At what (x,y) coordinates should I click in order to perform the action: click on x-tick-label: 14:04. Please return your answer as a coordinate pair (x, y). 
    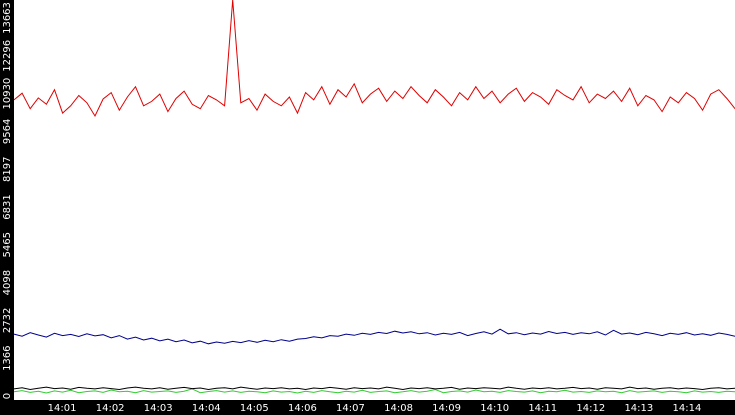
    Looking at the image, I should click on (206, 408).